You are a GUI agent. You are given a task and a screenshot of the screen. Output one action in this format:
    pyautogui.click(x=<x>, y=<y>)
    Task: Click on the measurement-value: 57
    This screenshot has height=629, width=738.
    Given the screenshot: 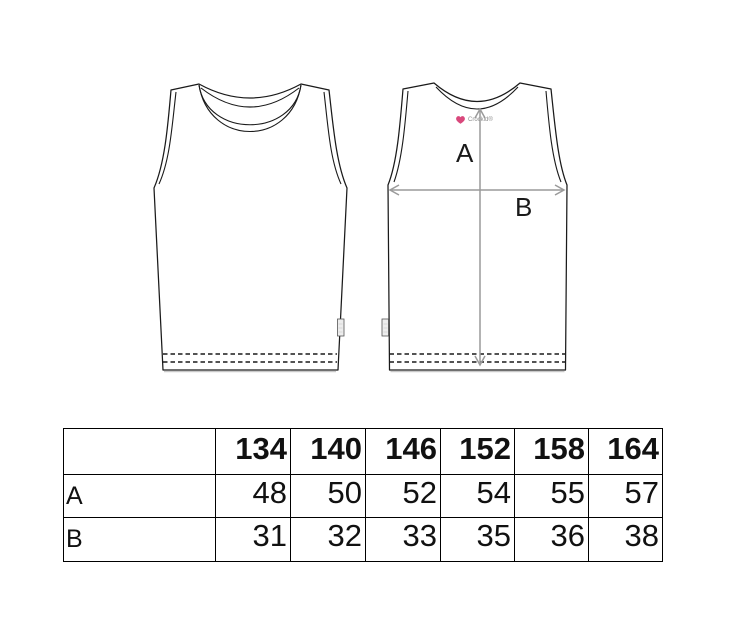 What is the action you would take?
    pyautogui.click(x=625, y=496)
    